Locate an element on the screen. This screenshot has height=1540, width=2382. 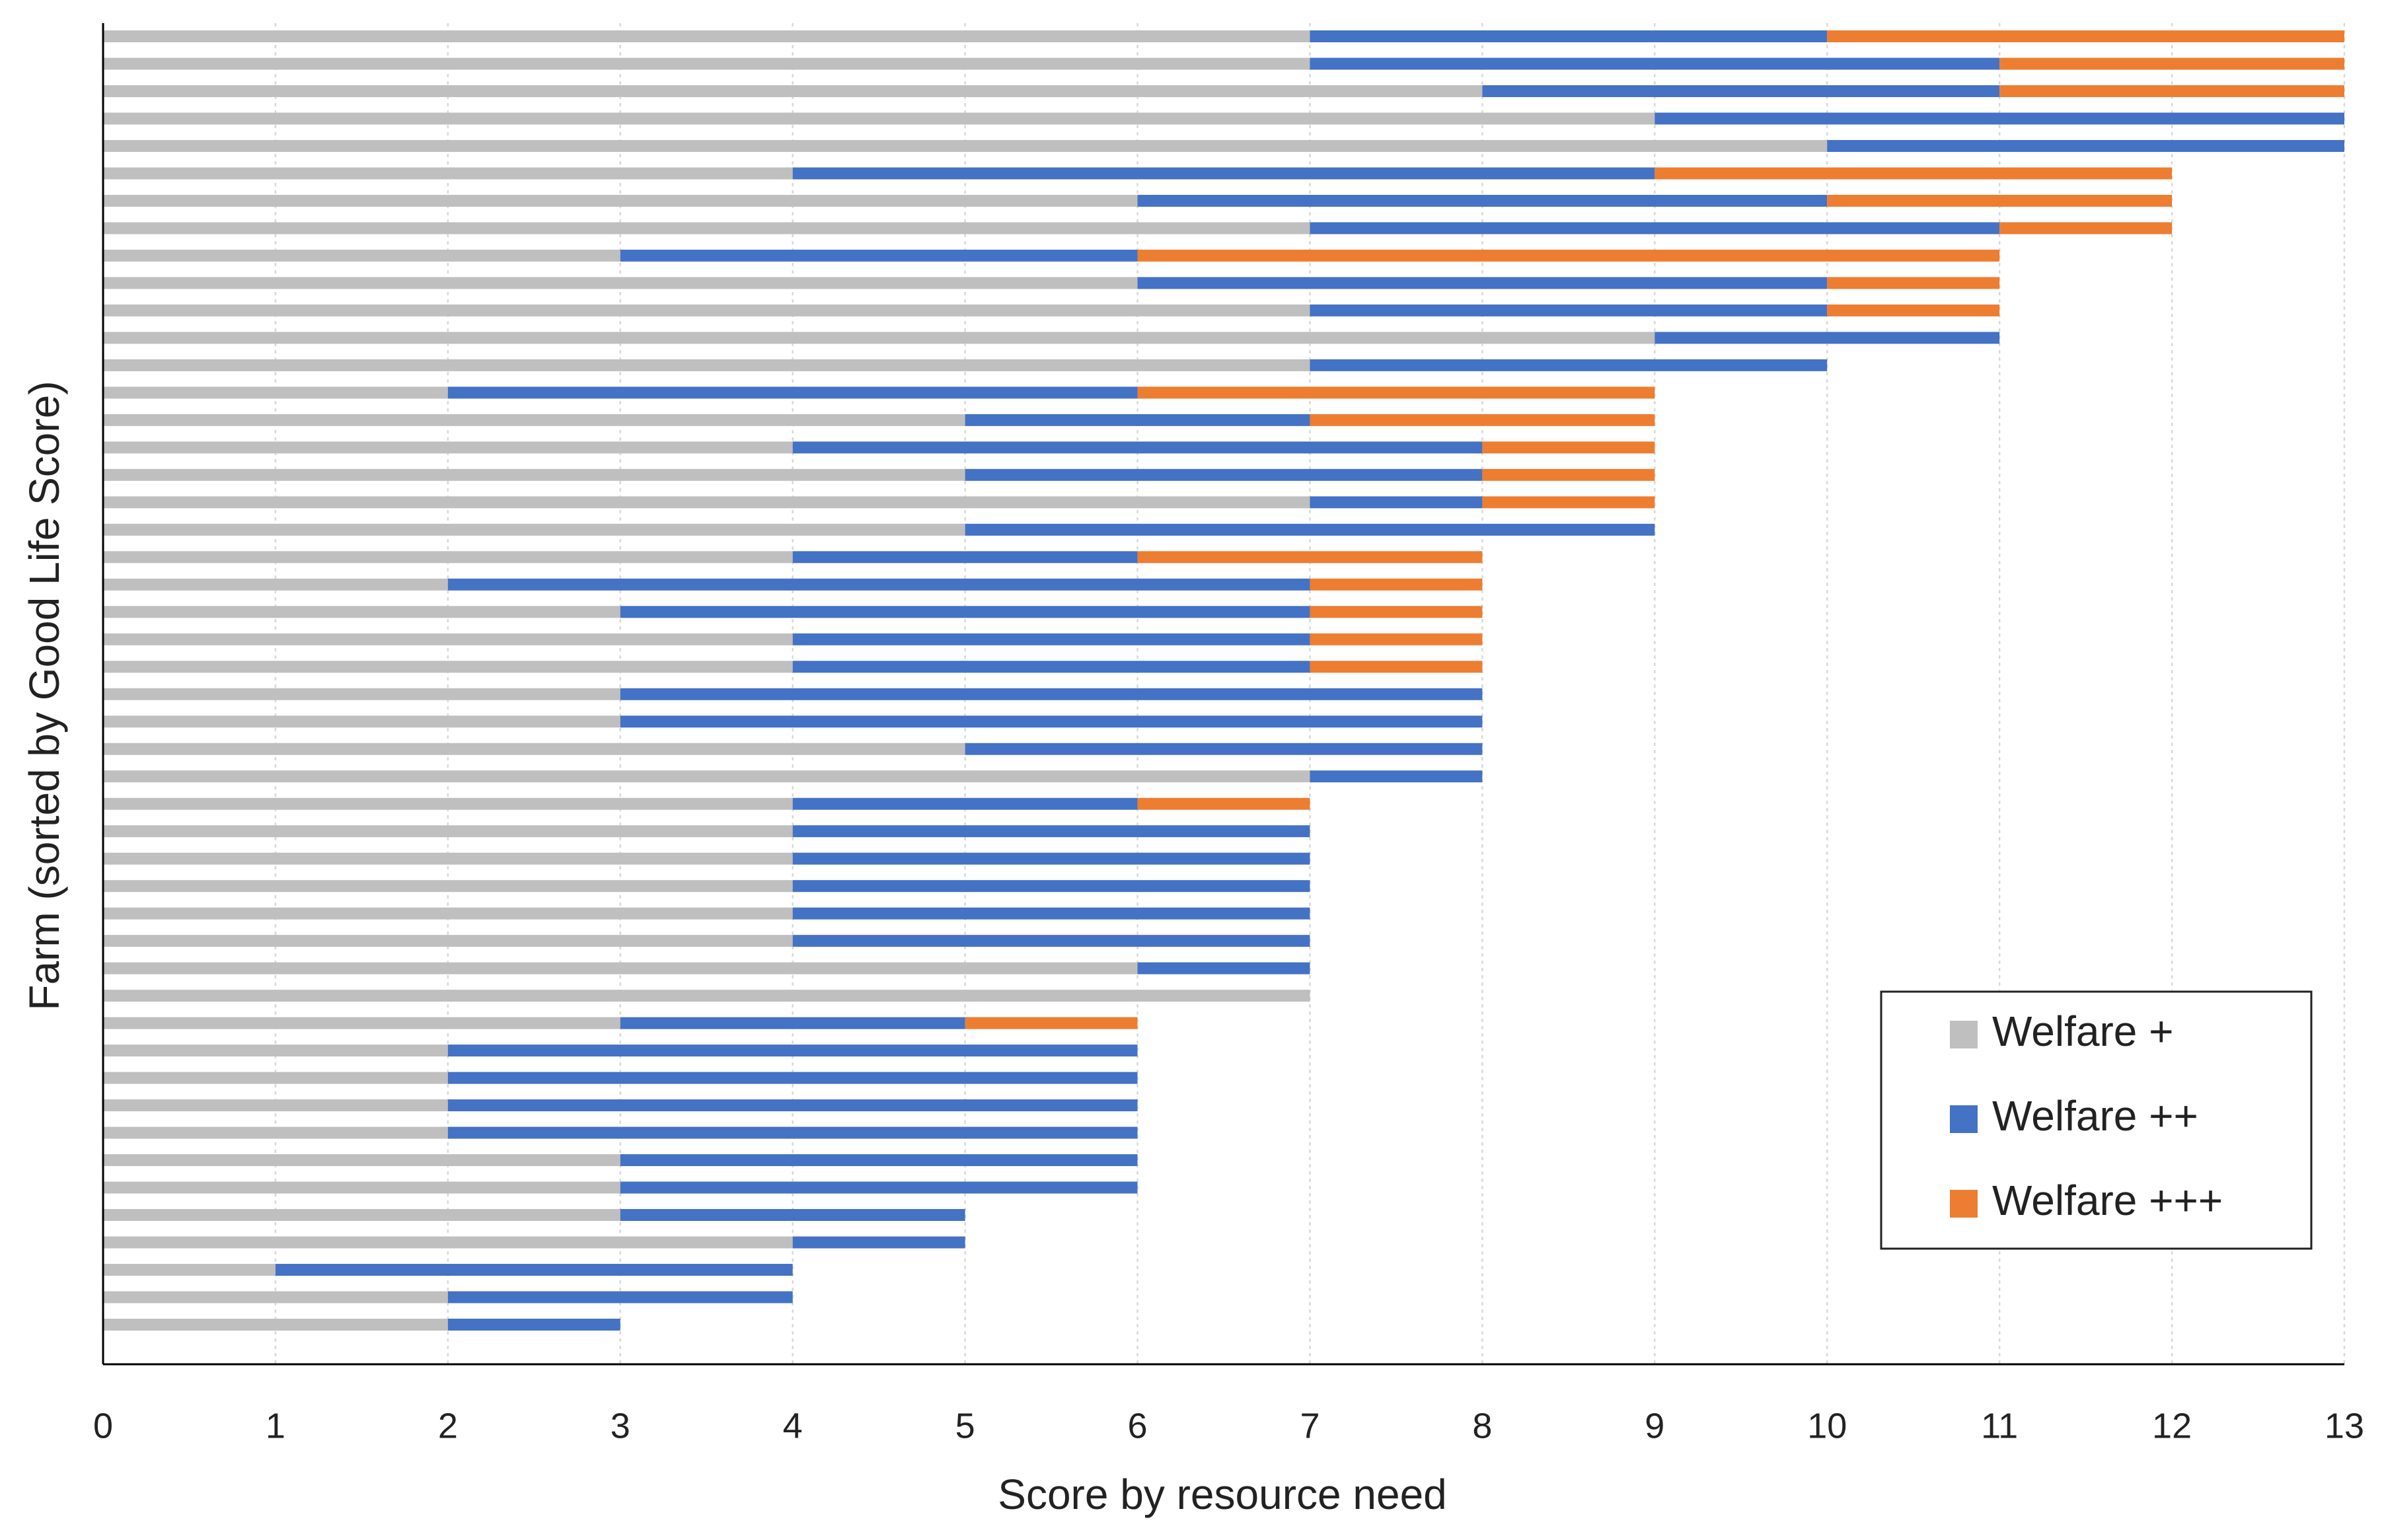
x-tick-label: 8 is located at coordinates (1482, 1426).